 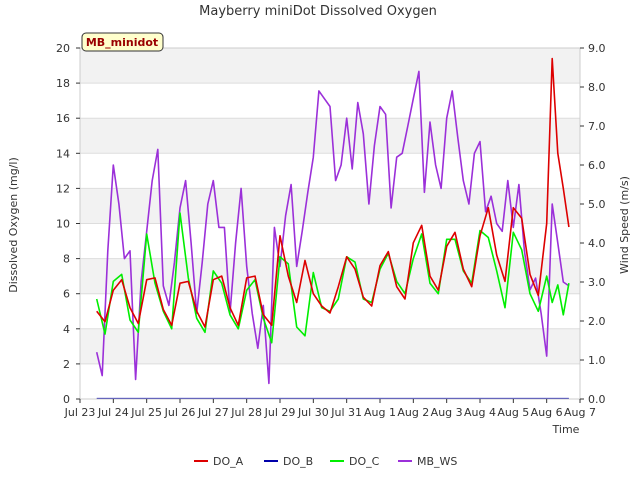 I want to click on legend-label: MB_WS, so click(x=437, y=461).